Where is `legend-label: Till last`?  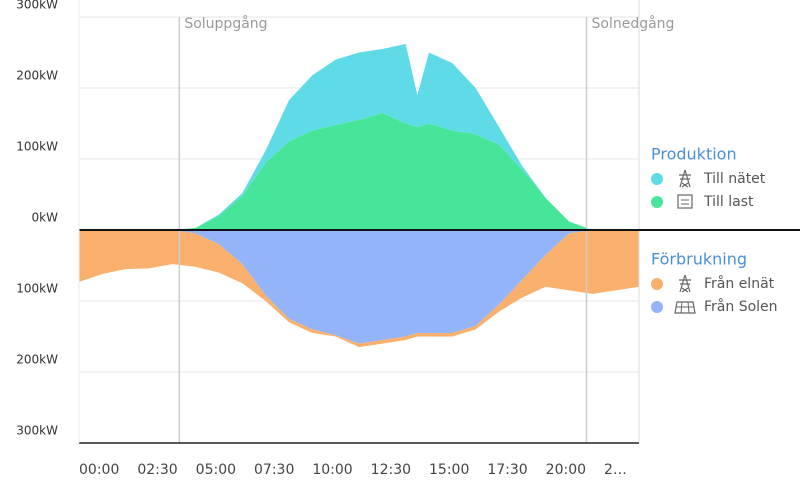 legend-label: Till last is located at coordinates (728, 202).